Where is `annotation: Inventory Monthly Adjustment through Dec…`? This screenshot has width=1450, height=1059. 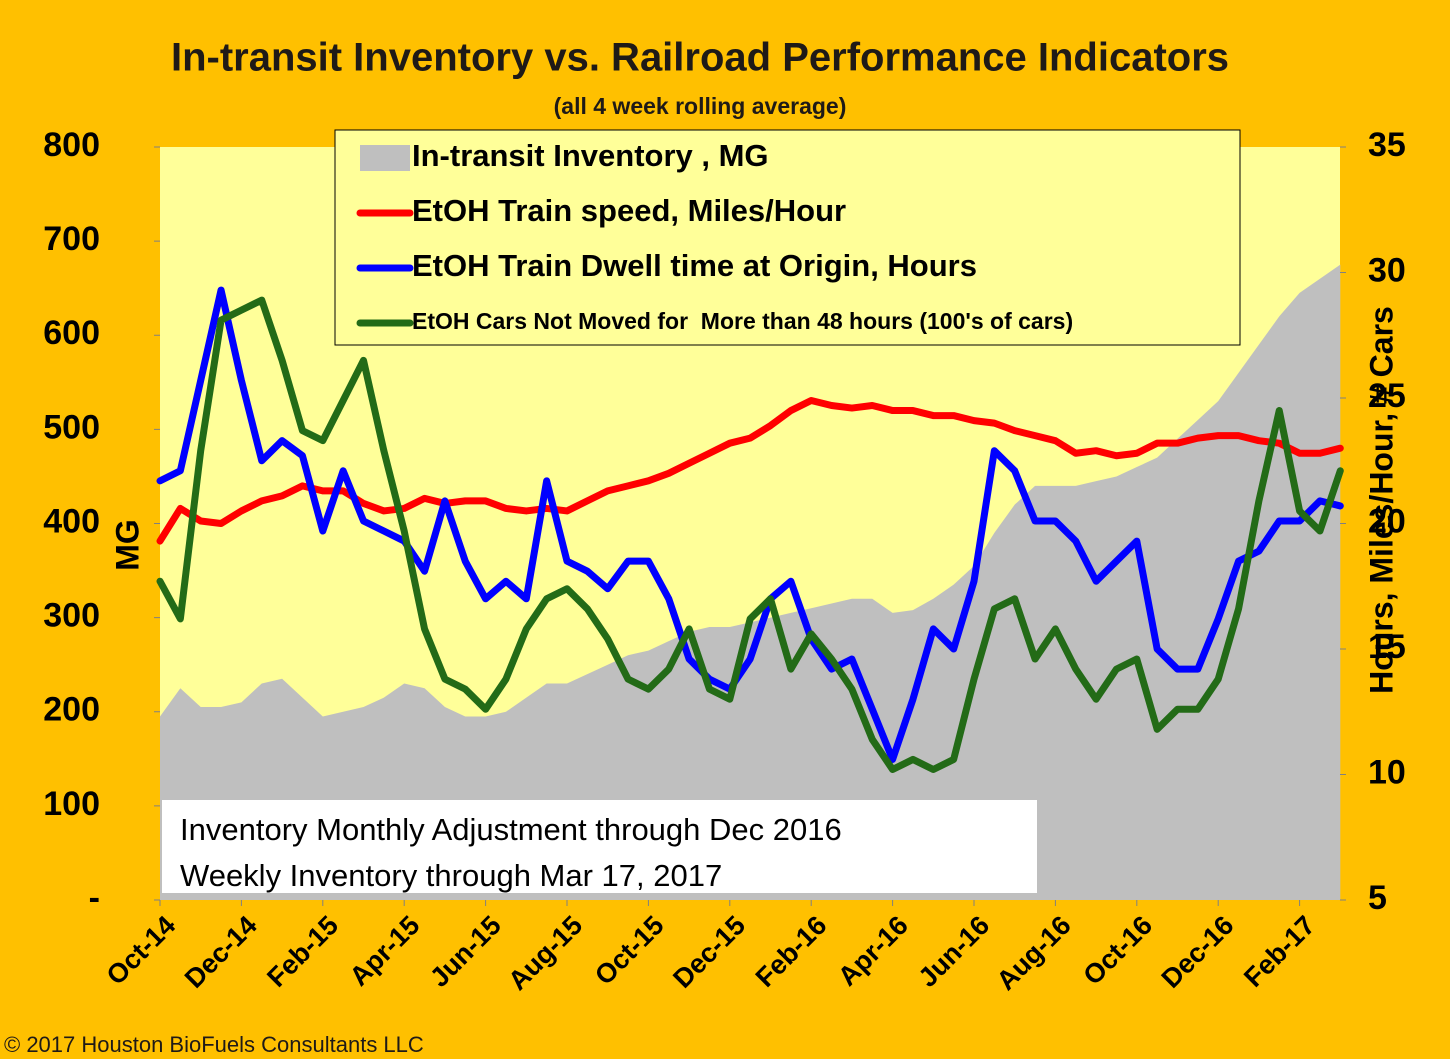 annotation: Inventory Monthly Adjustment through Dec… is located at coordinates (511, 829).